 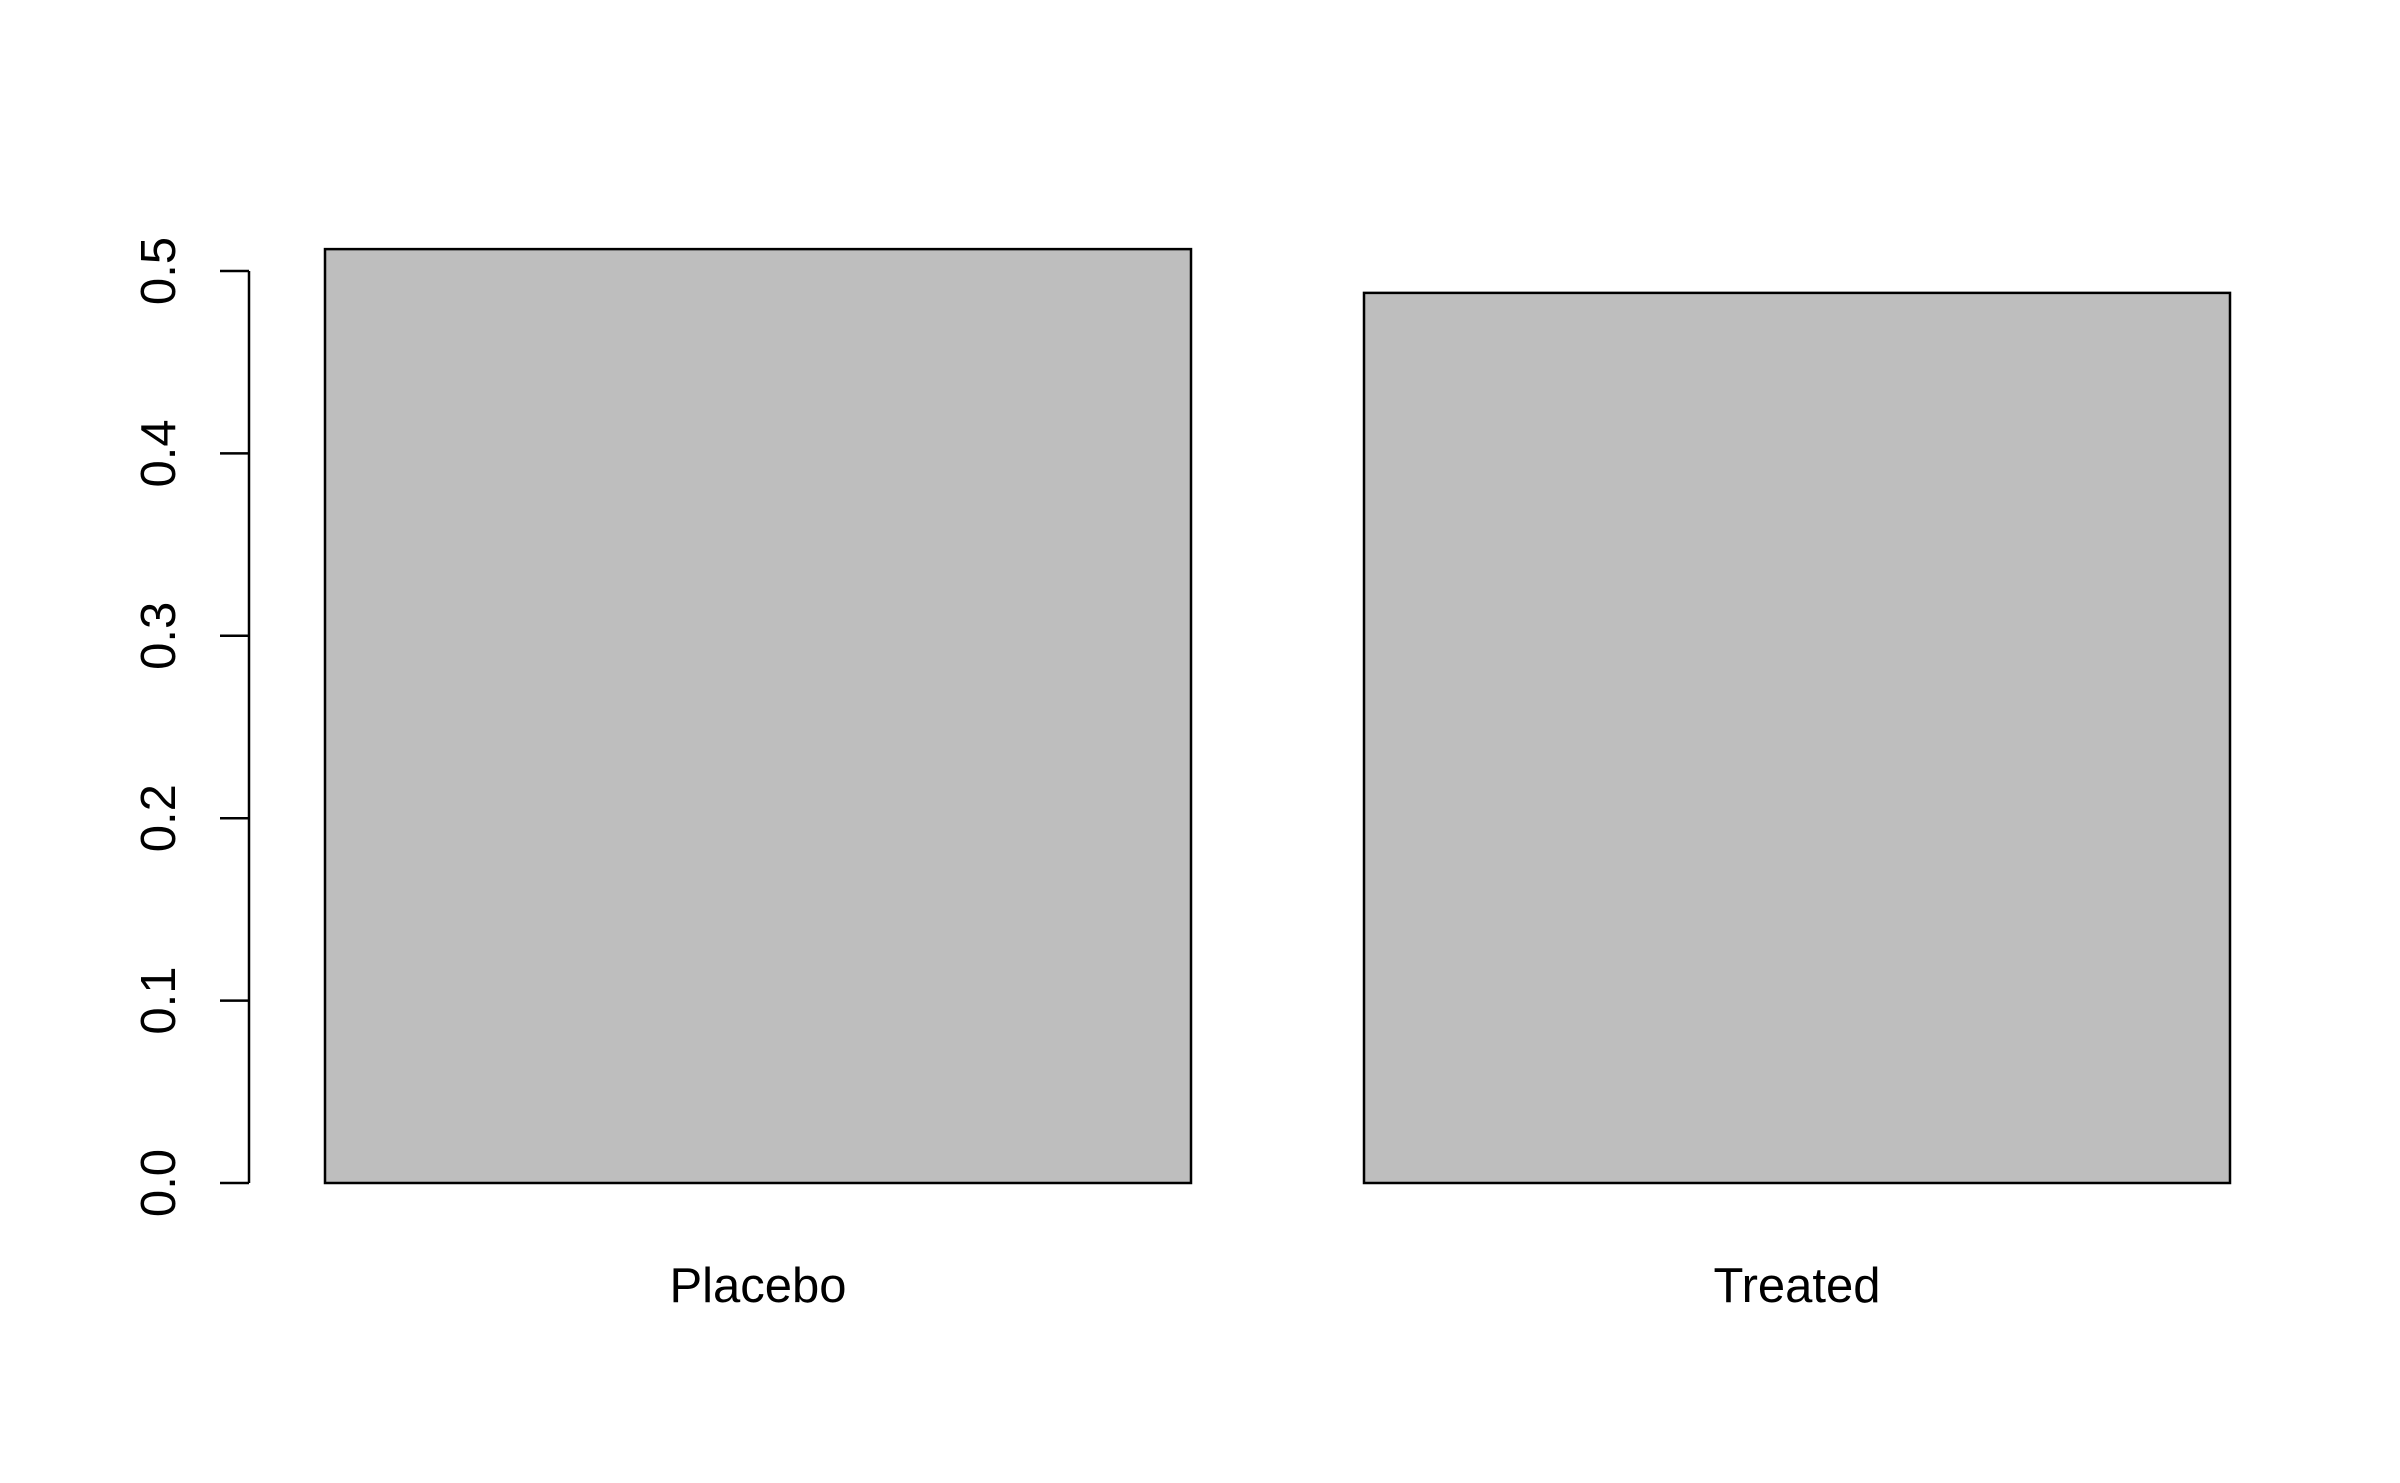 What do you see at coordinates (159, 271) in the screenshot?
I see `y-tick-label: 0.5` at bounding box center [159, 271].